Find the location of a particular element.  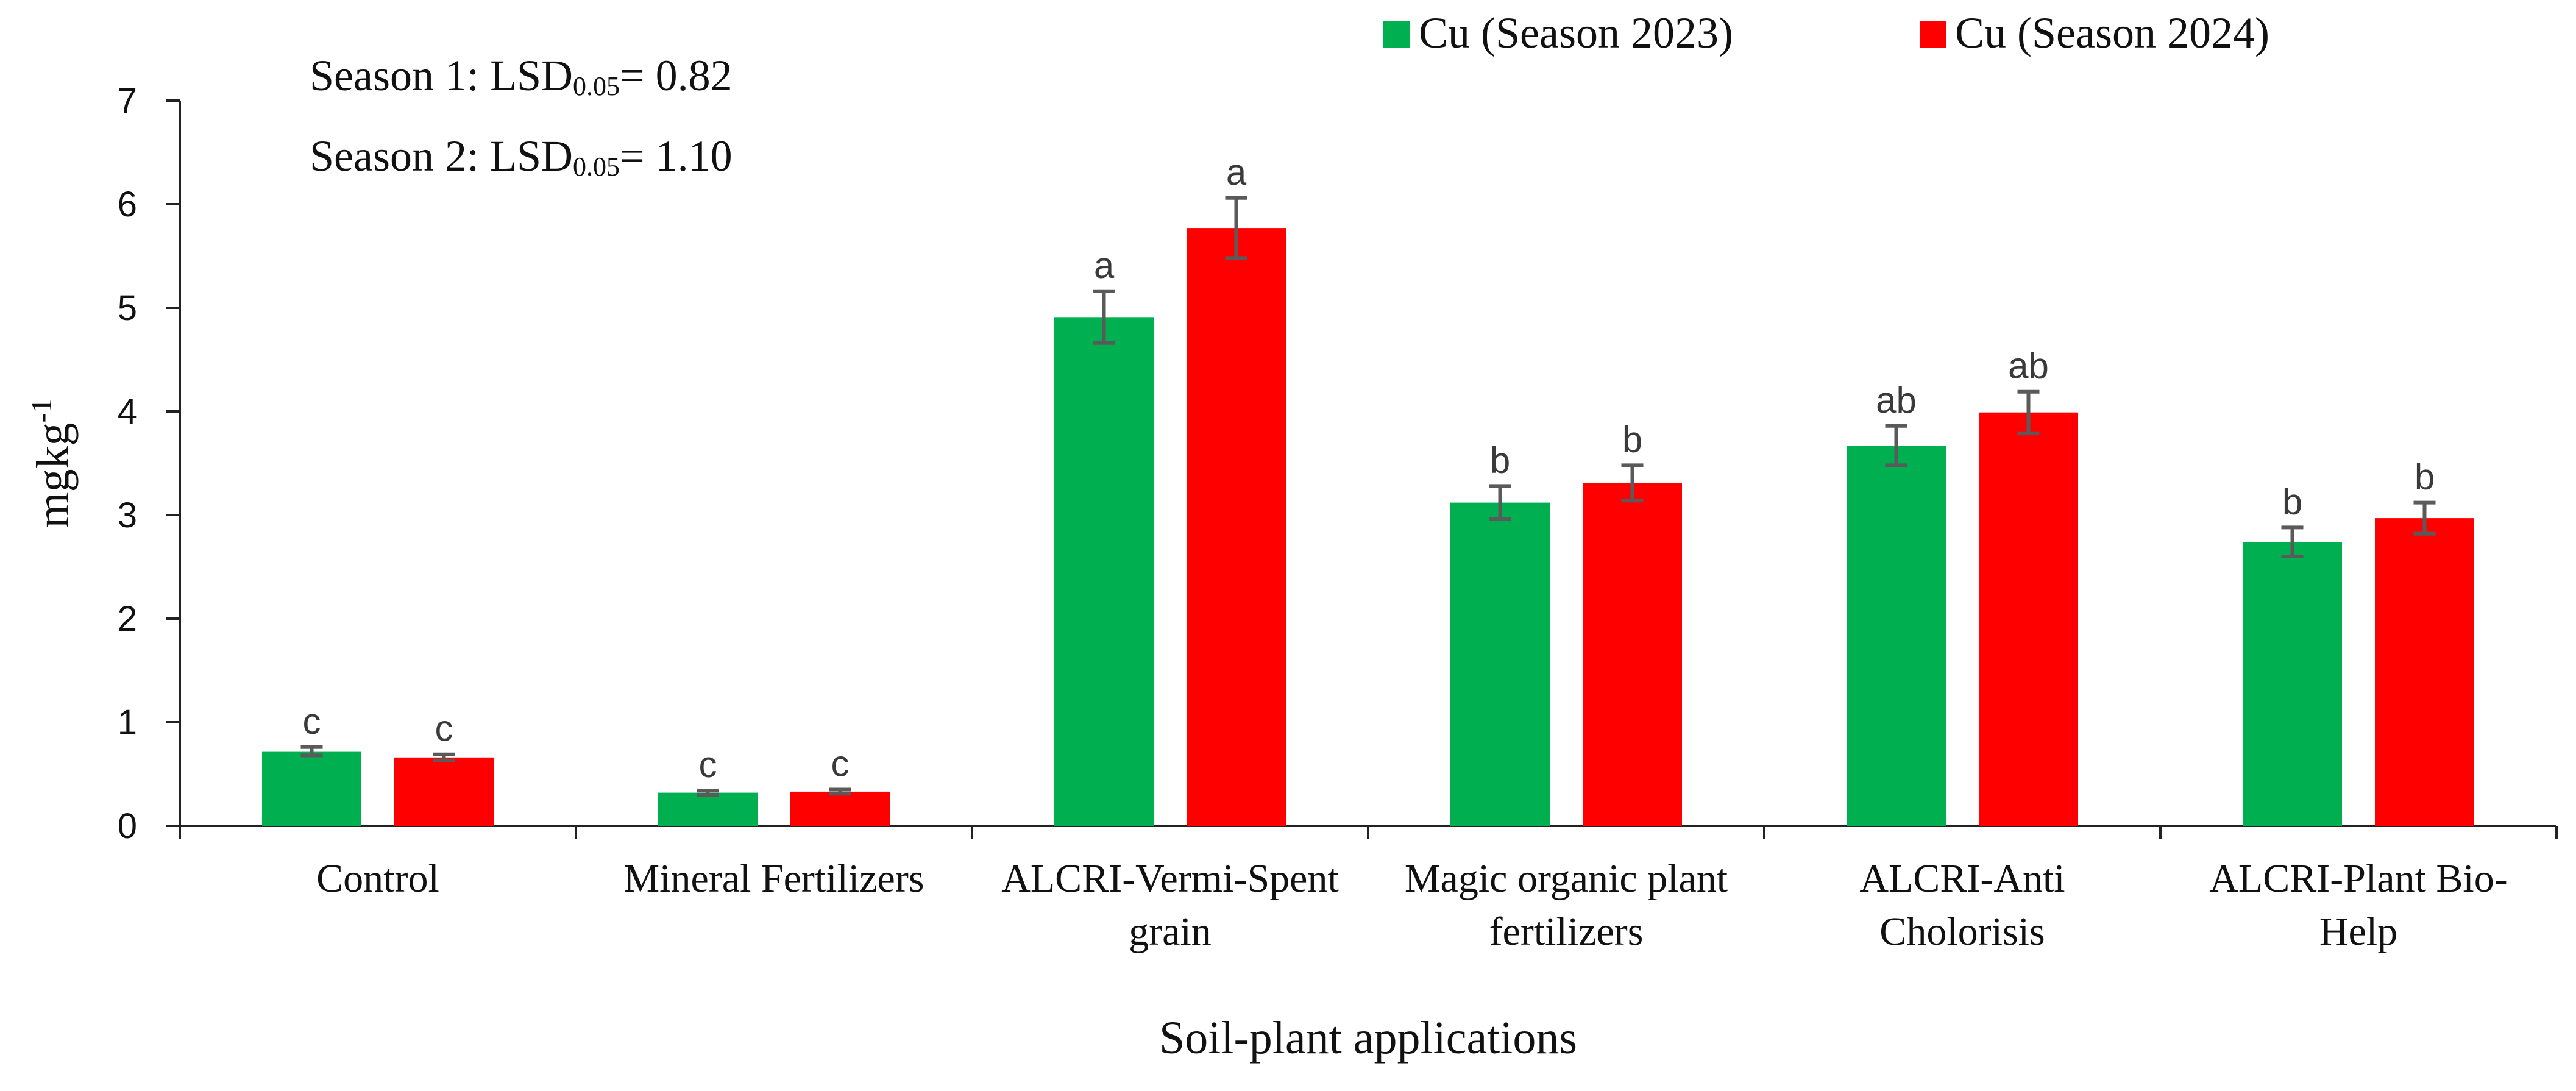

lsd-annotation: Season 1: LSD0.05= 0.82 is located at coordinates (521, 76).